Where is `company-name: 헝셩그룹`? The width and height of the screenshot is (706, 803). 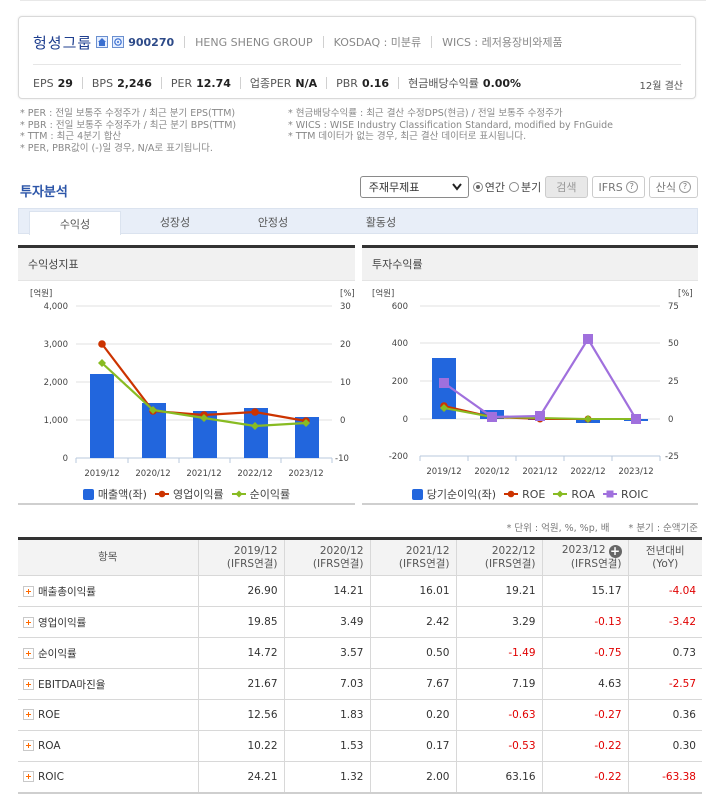 company-name: 헝셩그룹 is located at coordinates (63, 42).